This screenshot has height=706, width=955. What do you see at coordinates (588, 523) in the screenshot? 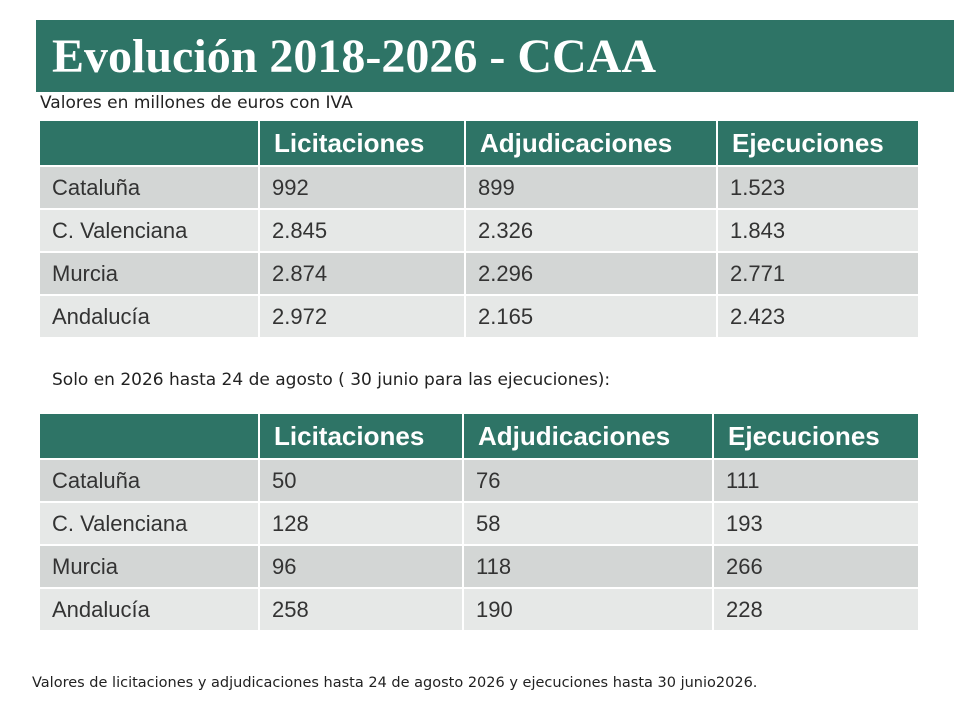
I see `adjudicaciones-cell: 58` at bounding box center [588, 523].